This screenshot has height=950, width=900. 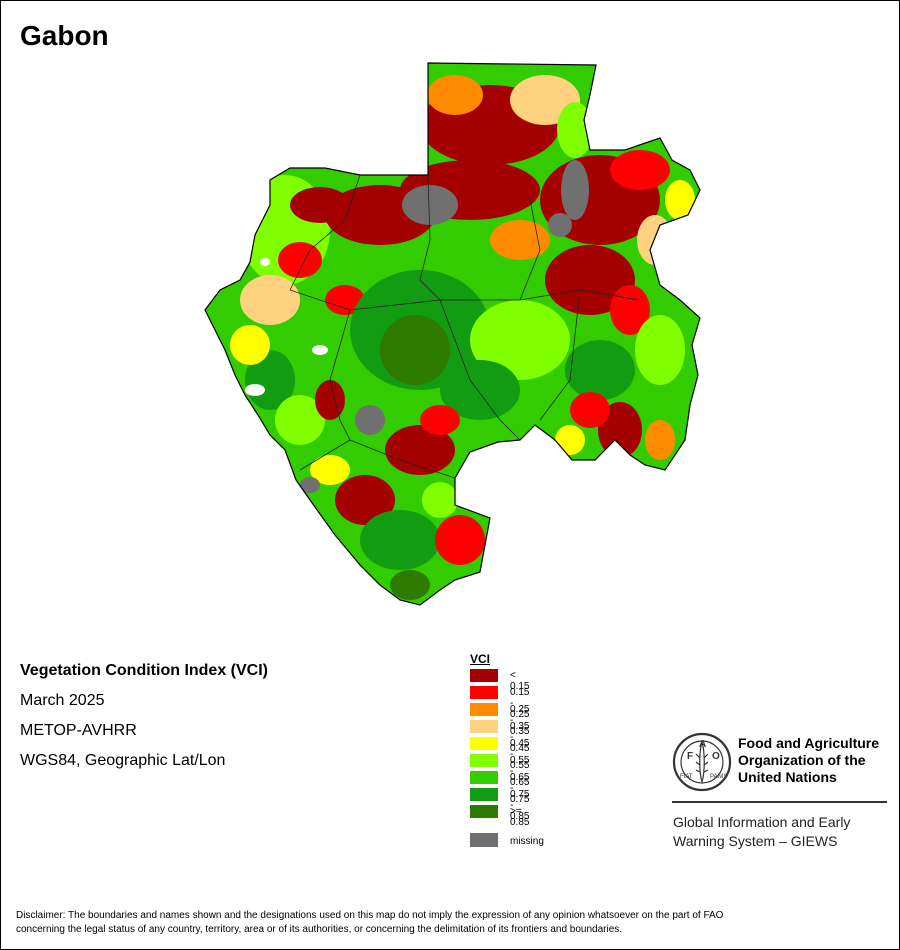 What do you see at coordinates (779, 802) in the screenshot?
I see `divider` at bounding box center [779, 802].